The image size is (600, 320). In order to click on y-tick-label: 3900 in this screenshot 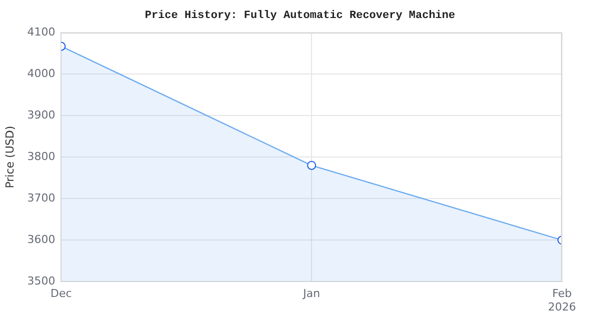, I will do `click(41, 115)`.